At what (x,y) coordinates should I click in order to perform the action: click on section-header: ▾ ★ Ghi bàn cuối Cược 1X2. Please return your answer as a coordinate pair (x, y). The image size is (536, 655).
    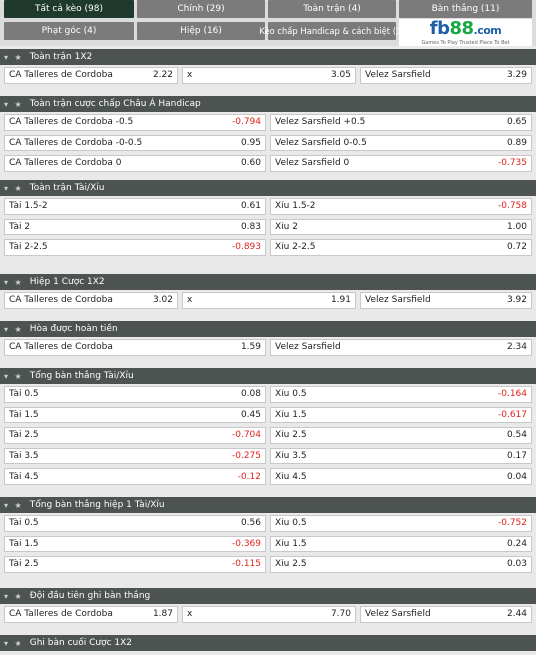
    Looking at the image, I should click on (268, 643).